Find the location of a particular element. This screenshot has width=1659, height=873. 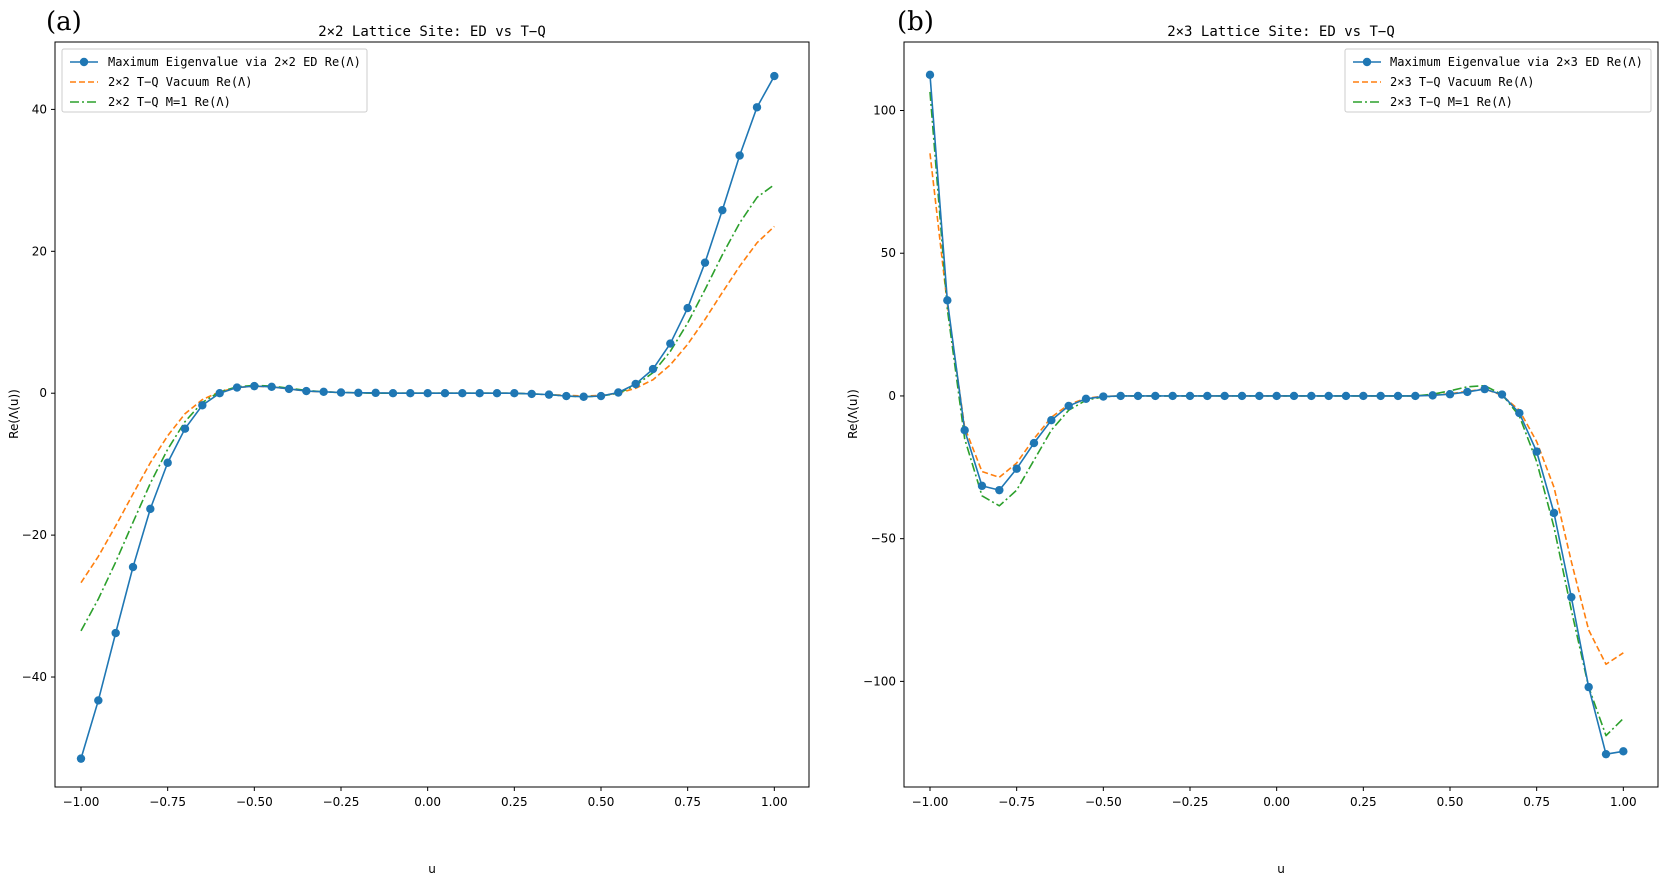

legend-entry-a-1: Maximum Eigenvalue via 2×2 ED Re(Λ) is located at coordinates (234, 62).